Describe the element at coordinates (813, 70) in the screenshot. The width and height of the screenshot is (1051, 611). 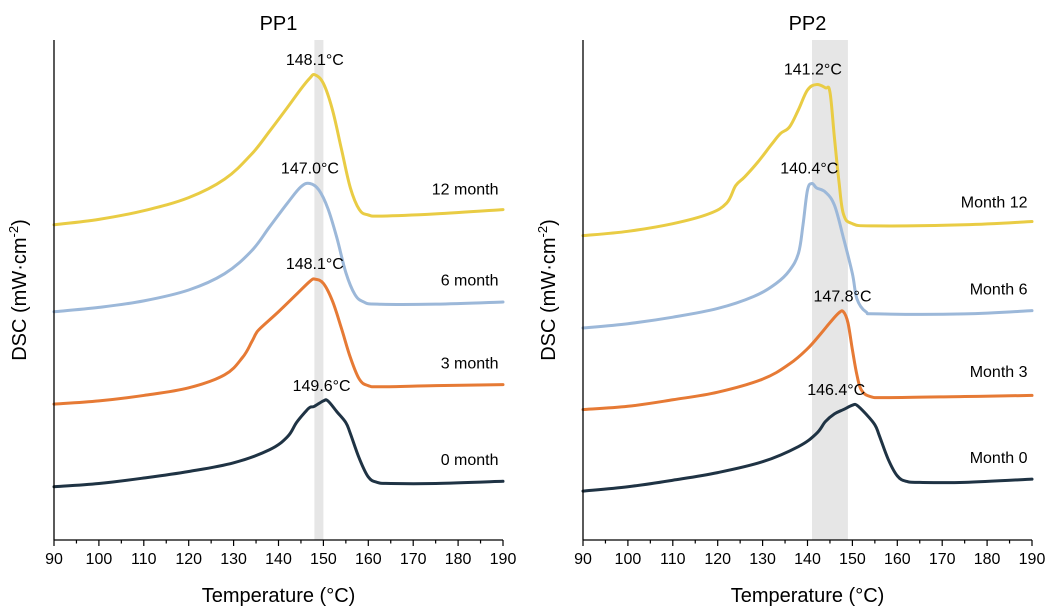
I see `peak-label-month-12: 141.2°C` at that location.